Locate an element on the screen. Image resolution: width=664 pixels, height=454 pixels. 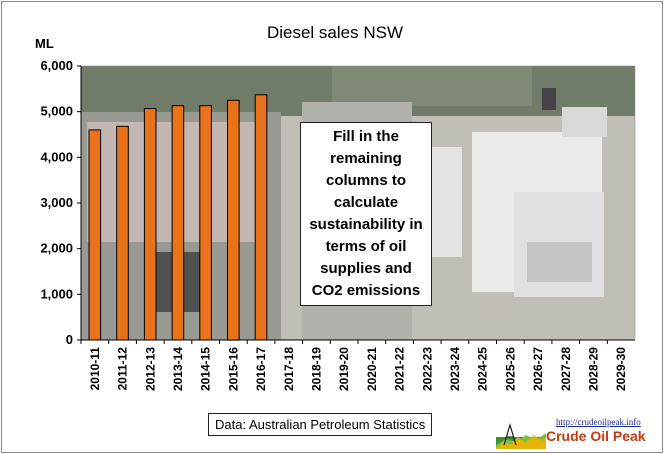
x-tick-label-2026-27: 2026-27 is located at coordinates (538, 369).